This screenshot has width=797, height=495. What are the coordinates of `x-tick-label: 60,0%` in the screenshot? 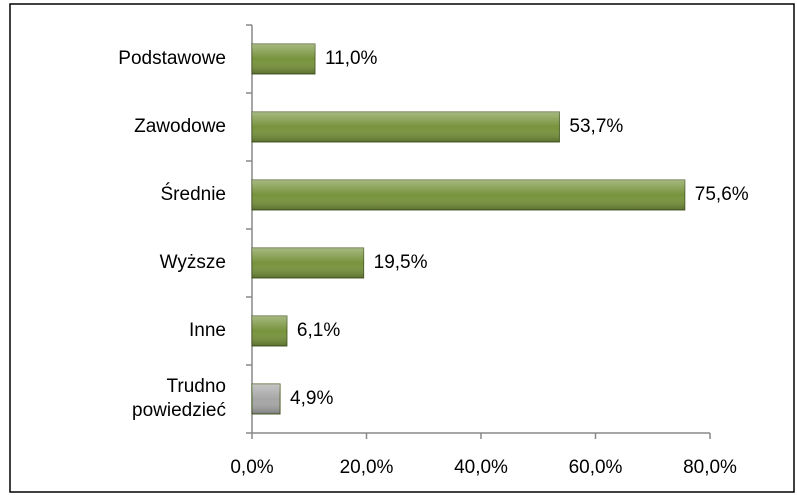 It's located at (596, 467).